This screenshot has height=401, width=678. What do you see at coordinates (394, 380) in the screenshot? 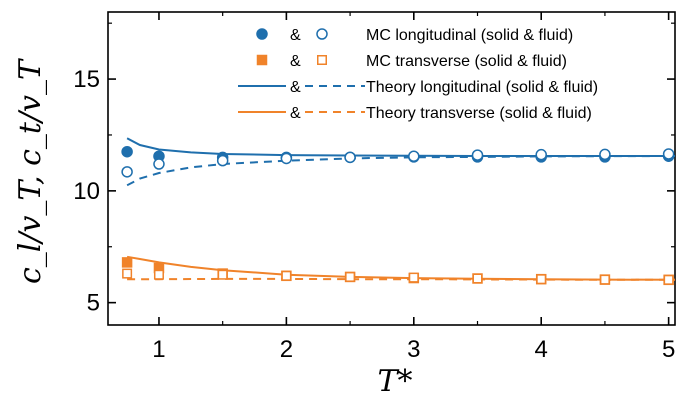
I see `x-axis-title: T*` at bounding box center [394, 380].